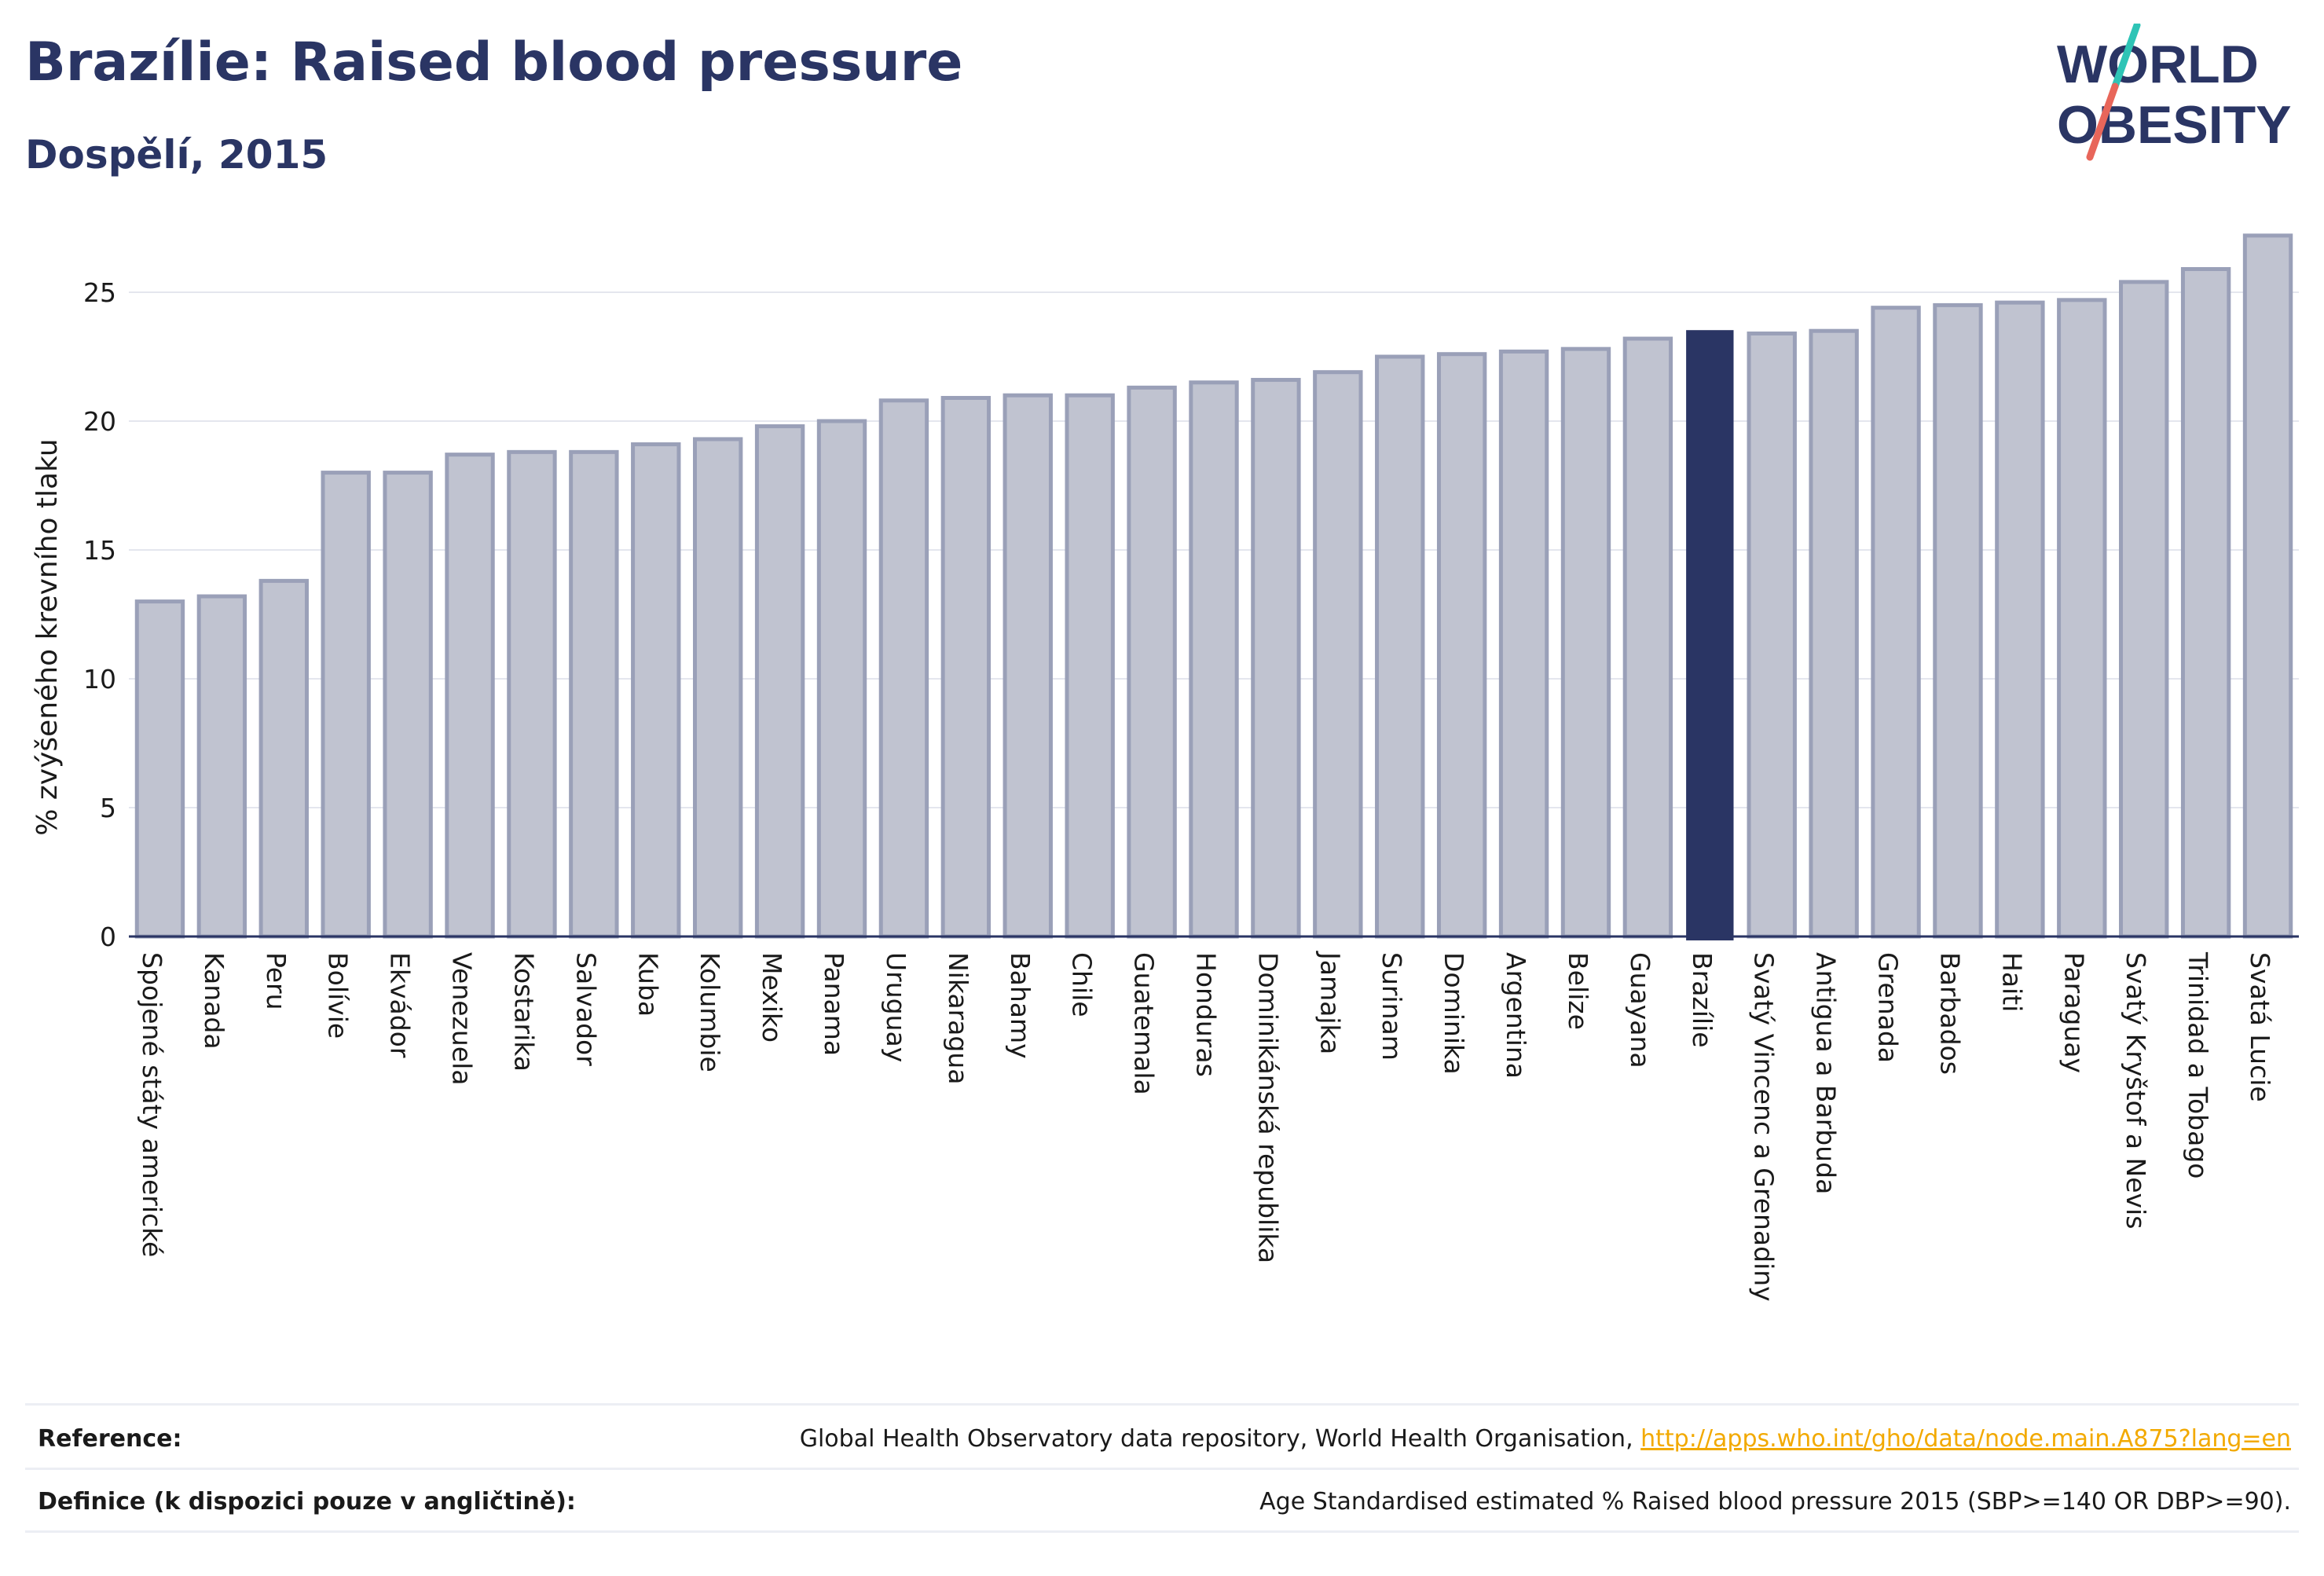  What do you see at coordinates (896, 1007) in the screenshot?
I see `x-tick-label: Uruguay` at bounding box center [896, 1007].